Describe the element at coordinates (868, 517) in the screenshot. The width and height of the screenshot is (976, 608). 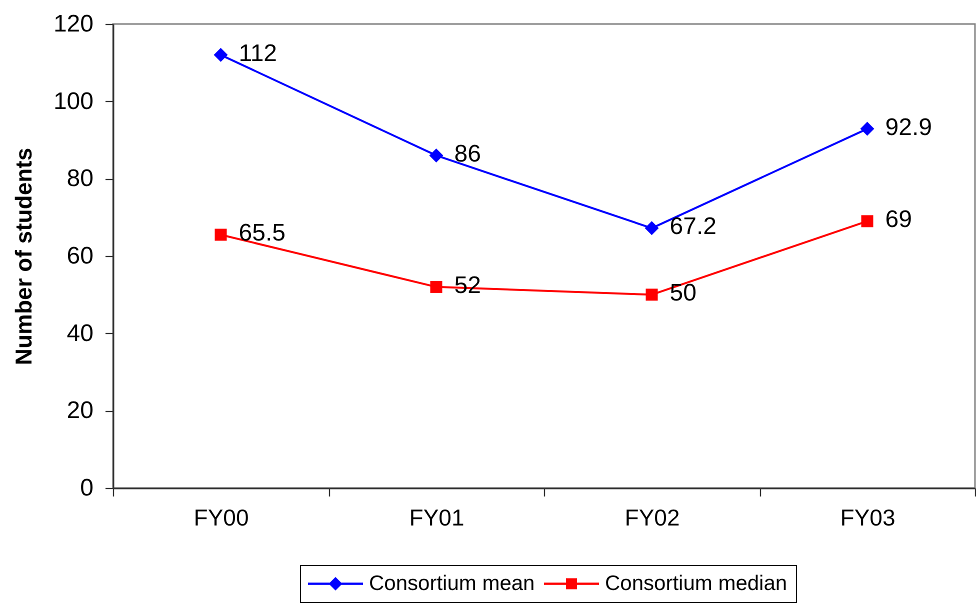
I see `x-tick-label: FY03` at that location.